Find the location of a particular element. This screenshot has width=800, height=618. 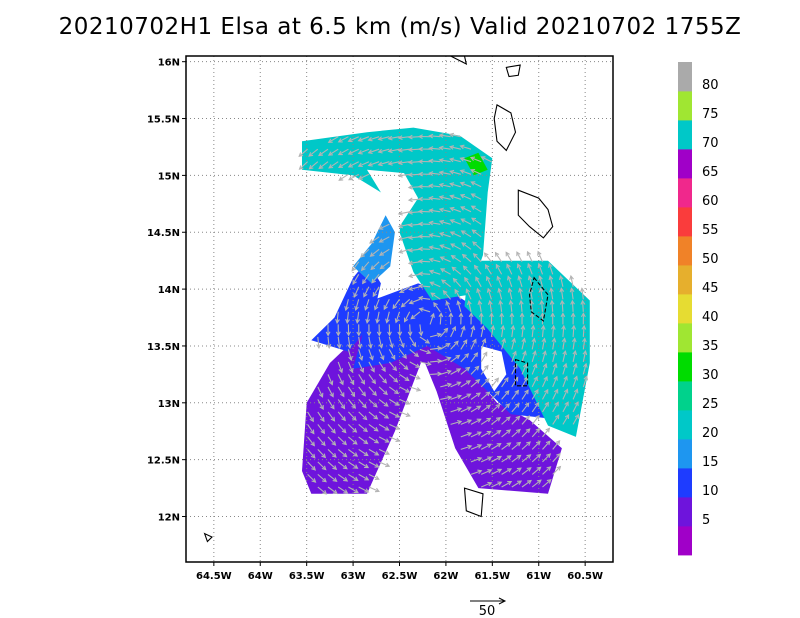

wind-region-east-green-band is located at coordinates (527, 348).